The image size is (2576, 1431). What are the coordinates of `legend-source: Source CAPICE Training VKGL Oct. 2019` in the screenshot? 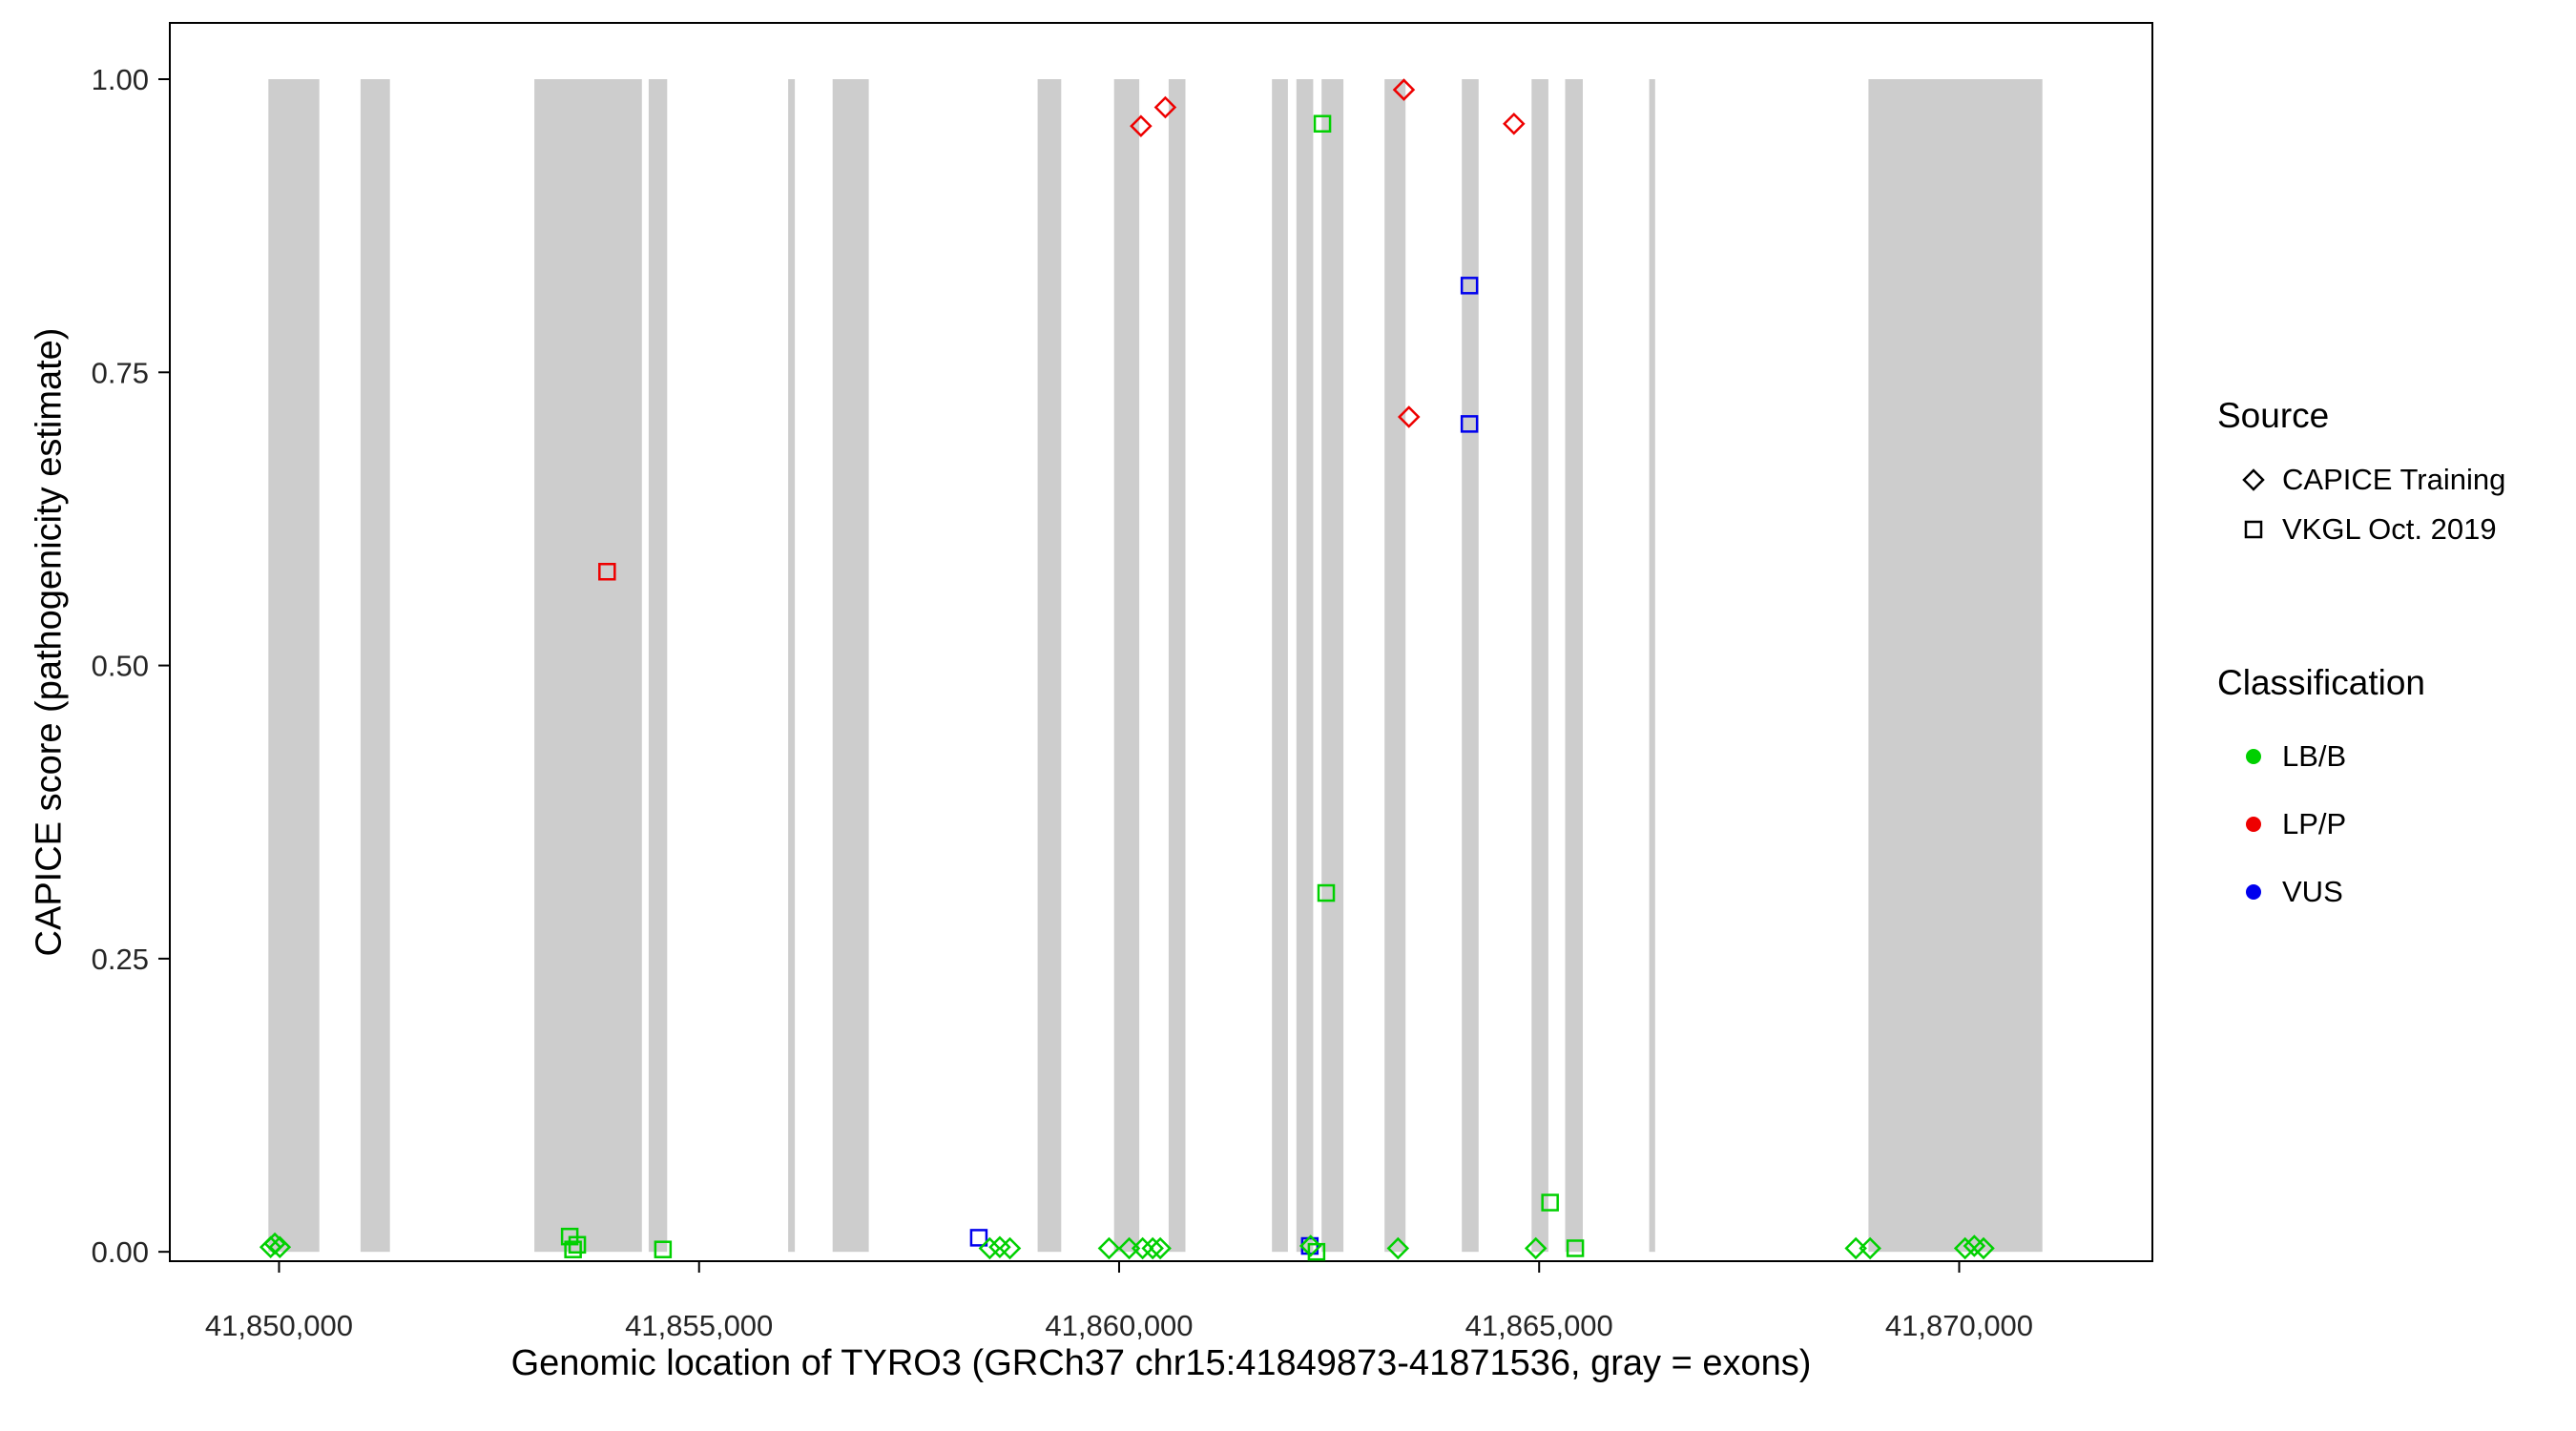 It's located at (2358, 475).